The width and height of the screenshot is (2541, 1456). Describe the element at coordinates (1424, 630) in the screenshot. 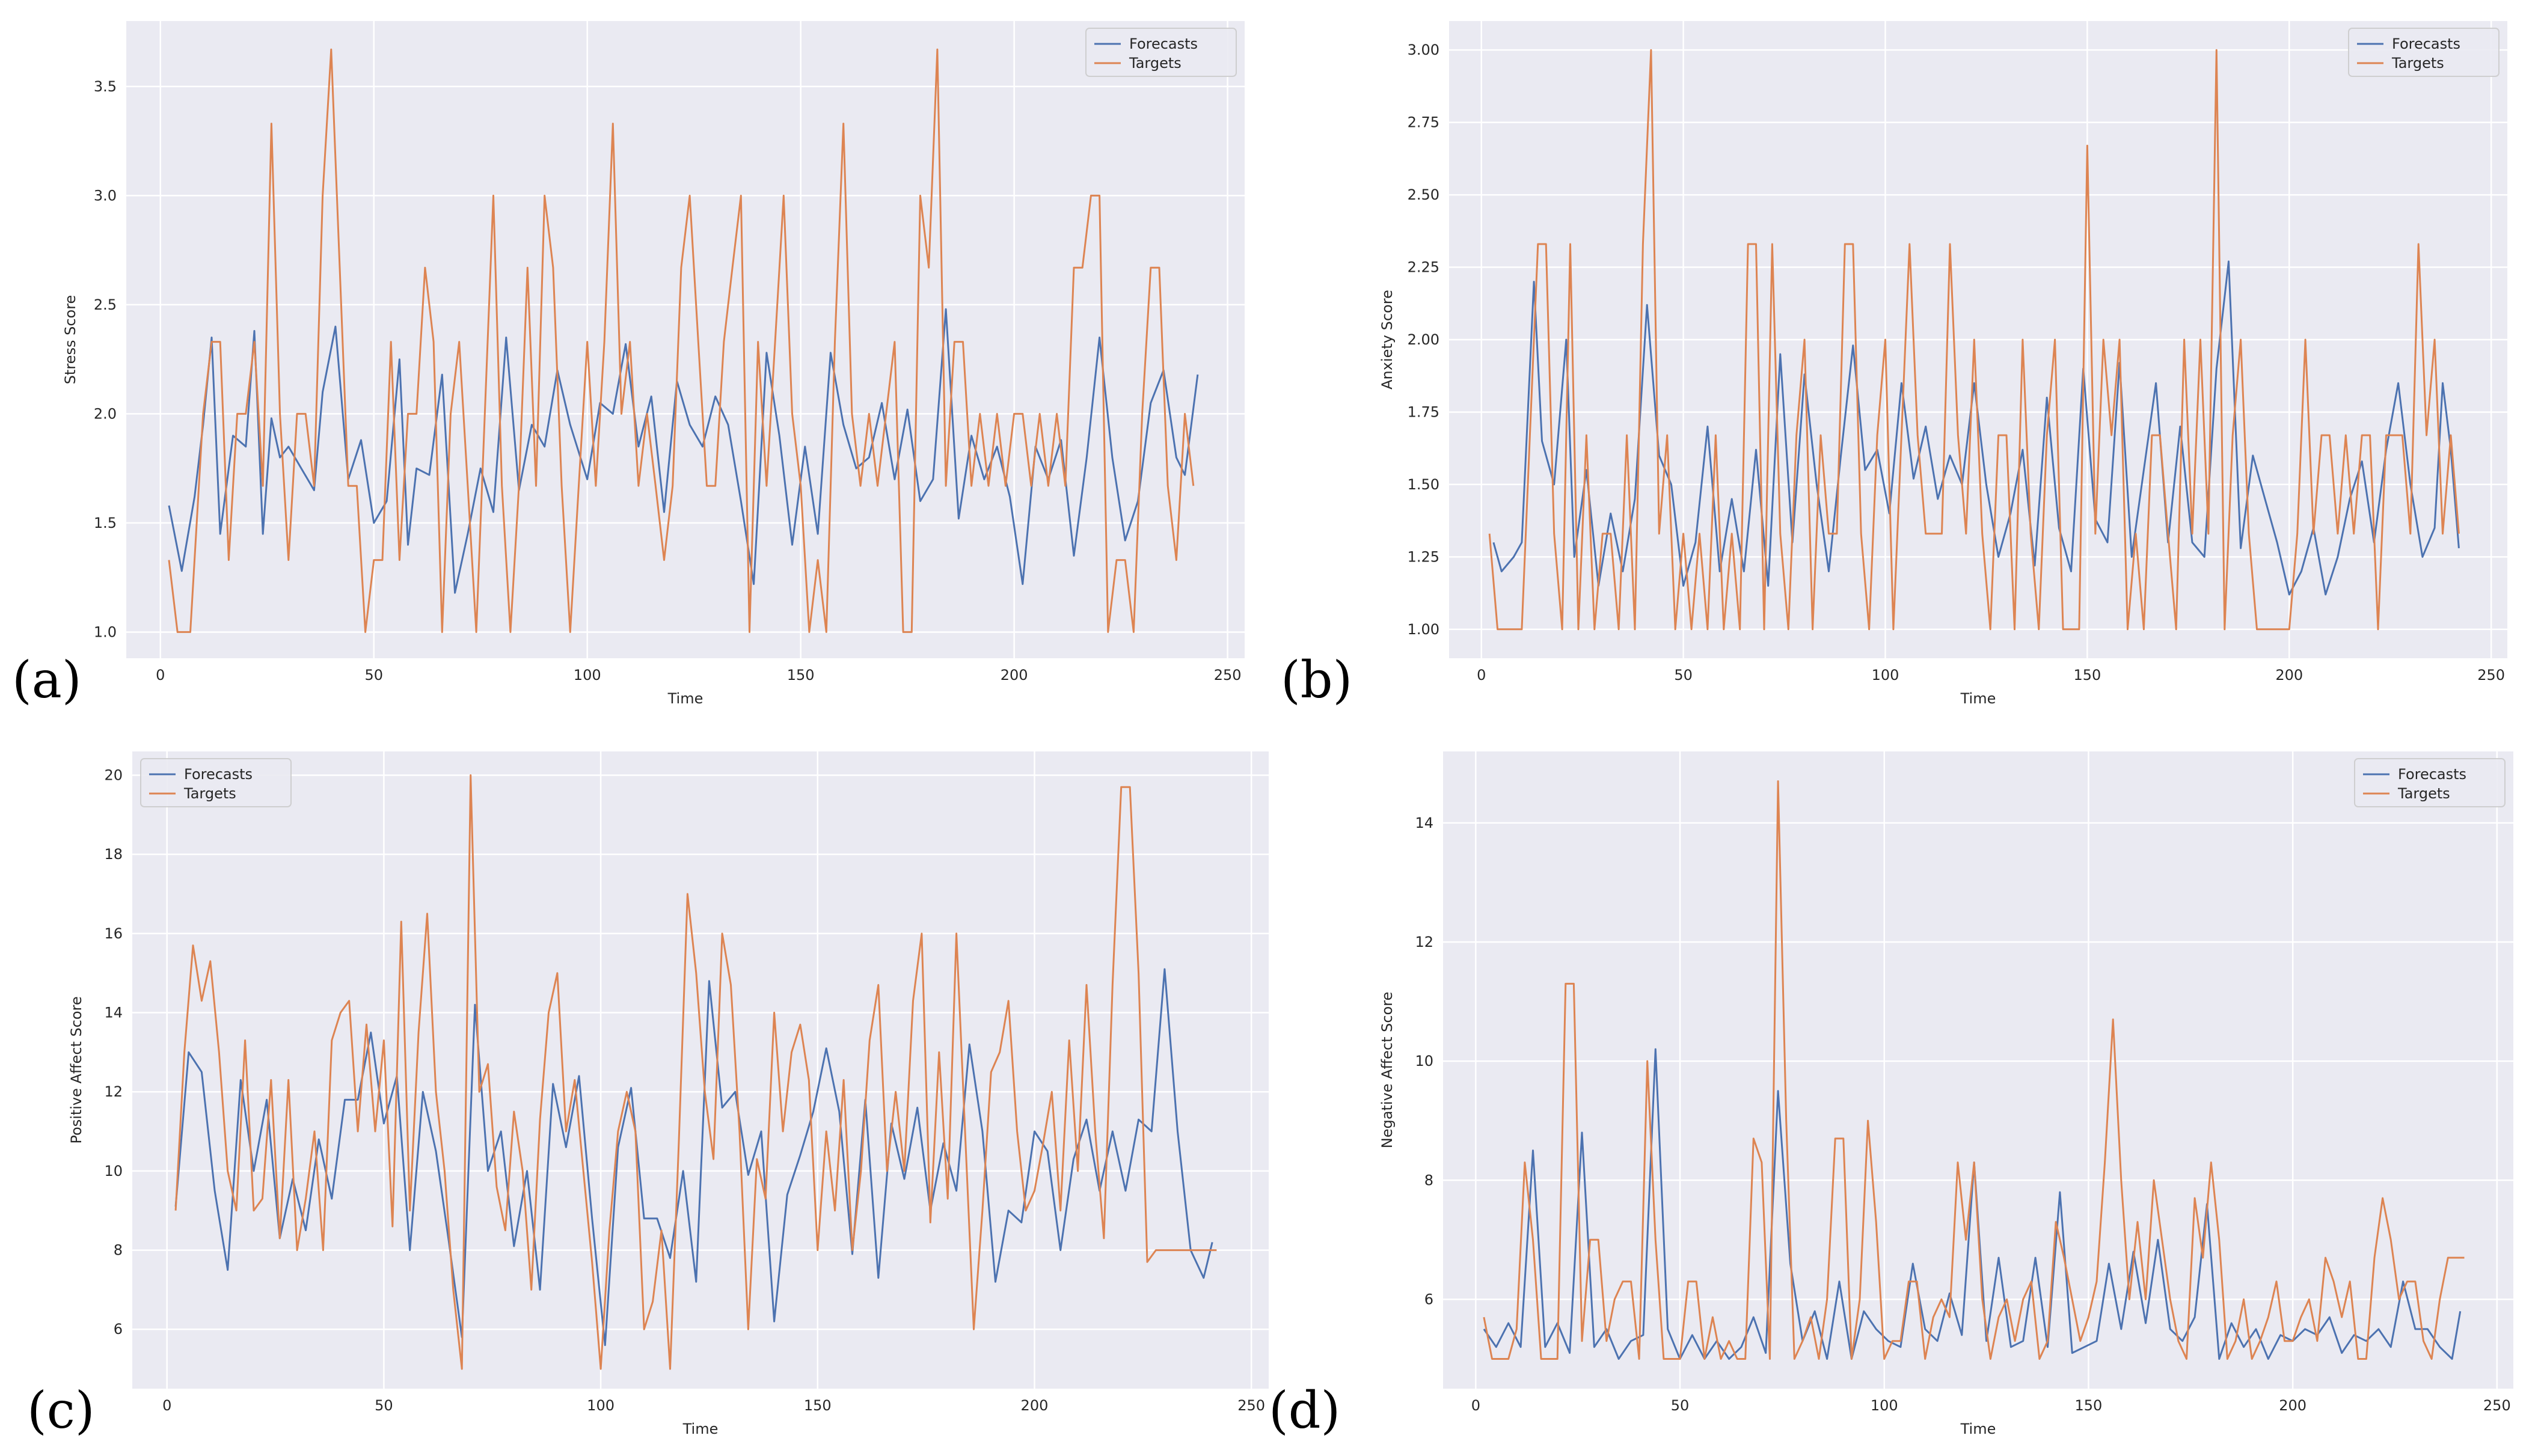

I see `y-tick-label: 1.00` at that location.